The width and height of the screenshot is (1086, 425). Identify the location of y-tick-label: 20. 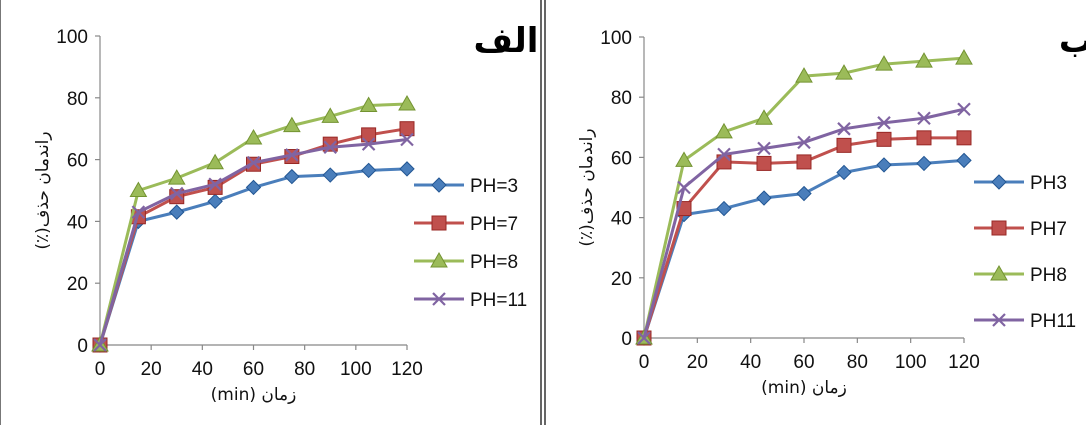
(621, 279).